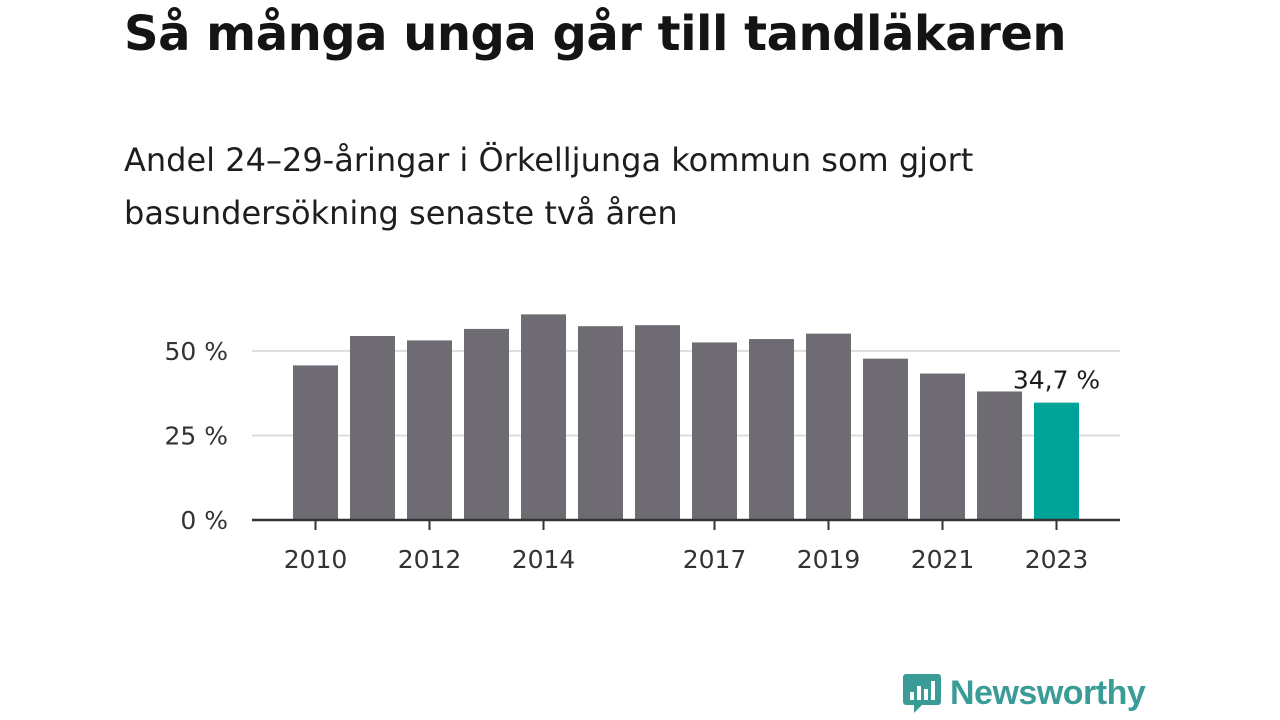 This screenshot has width=1280, height=720. Describe the element at coordinates (316, 559) in the screenshot. I see `x-tick-label: 2010` at that location.